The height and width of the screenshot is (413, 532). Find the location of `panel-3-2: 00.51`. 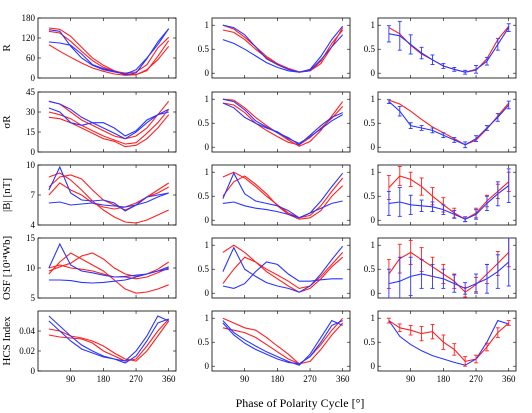

panel-3-2: 00.51 is located at coordinates (440, 268).